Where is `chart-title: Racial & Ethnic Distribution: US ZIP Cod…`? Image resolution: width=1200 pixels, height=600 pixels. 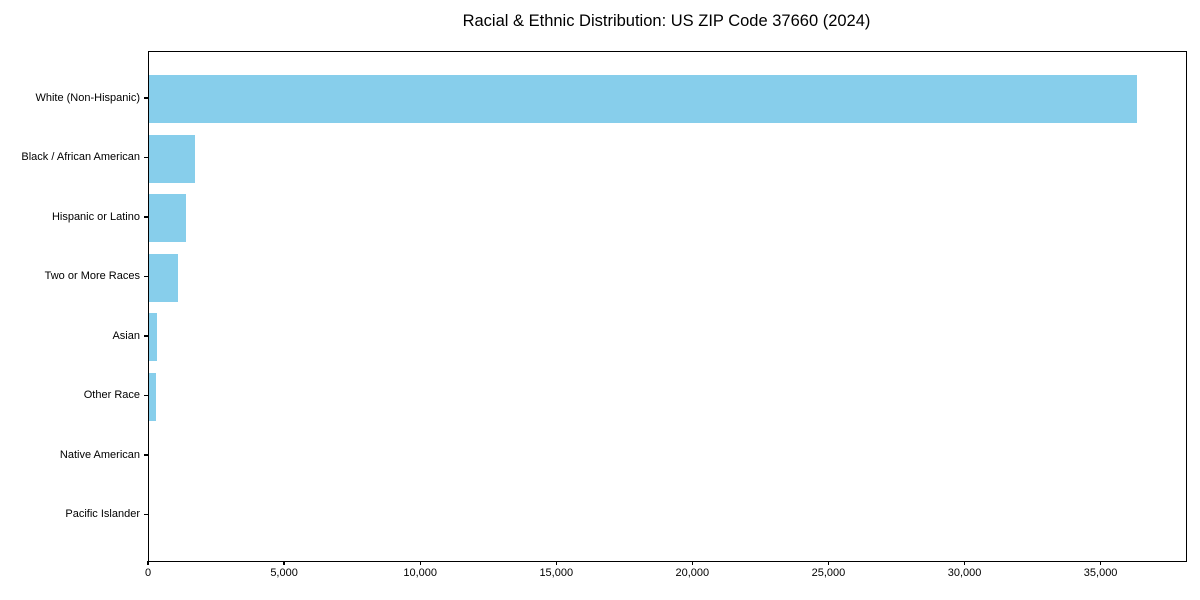 chart-title: Racial & Ethnic Distribution: US ZIP Cod… is located at coordinates (666, 21).